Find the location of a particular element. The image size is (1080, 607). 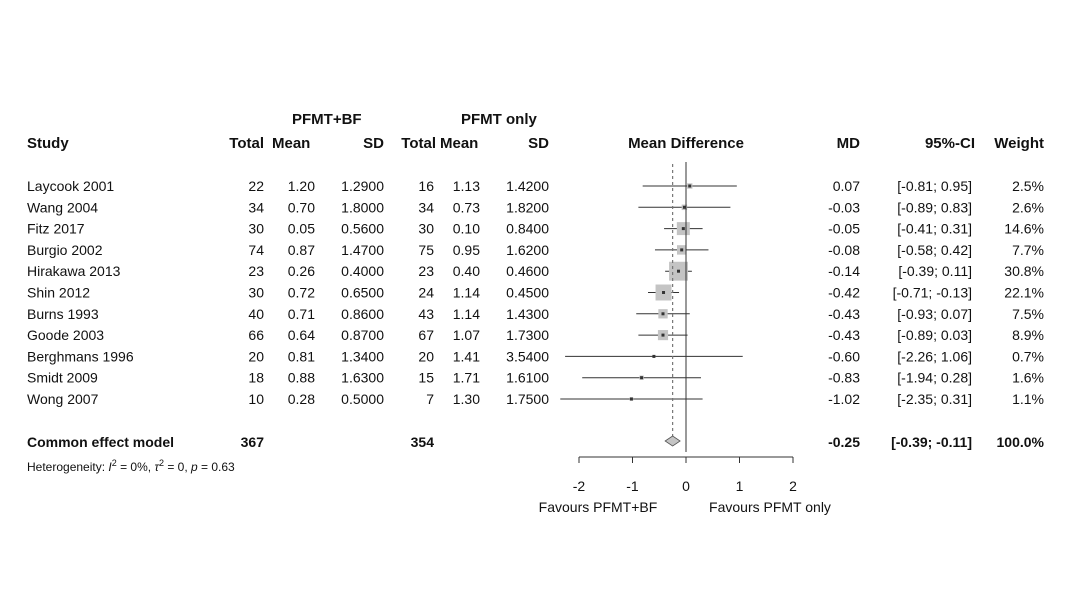

row-c-sd: 1.4300 is located at coordinates (527, 314).